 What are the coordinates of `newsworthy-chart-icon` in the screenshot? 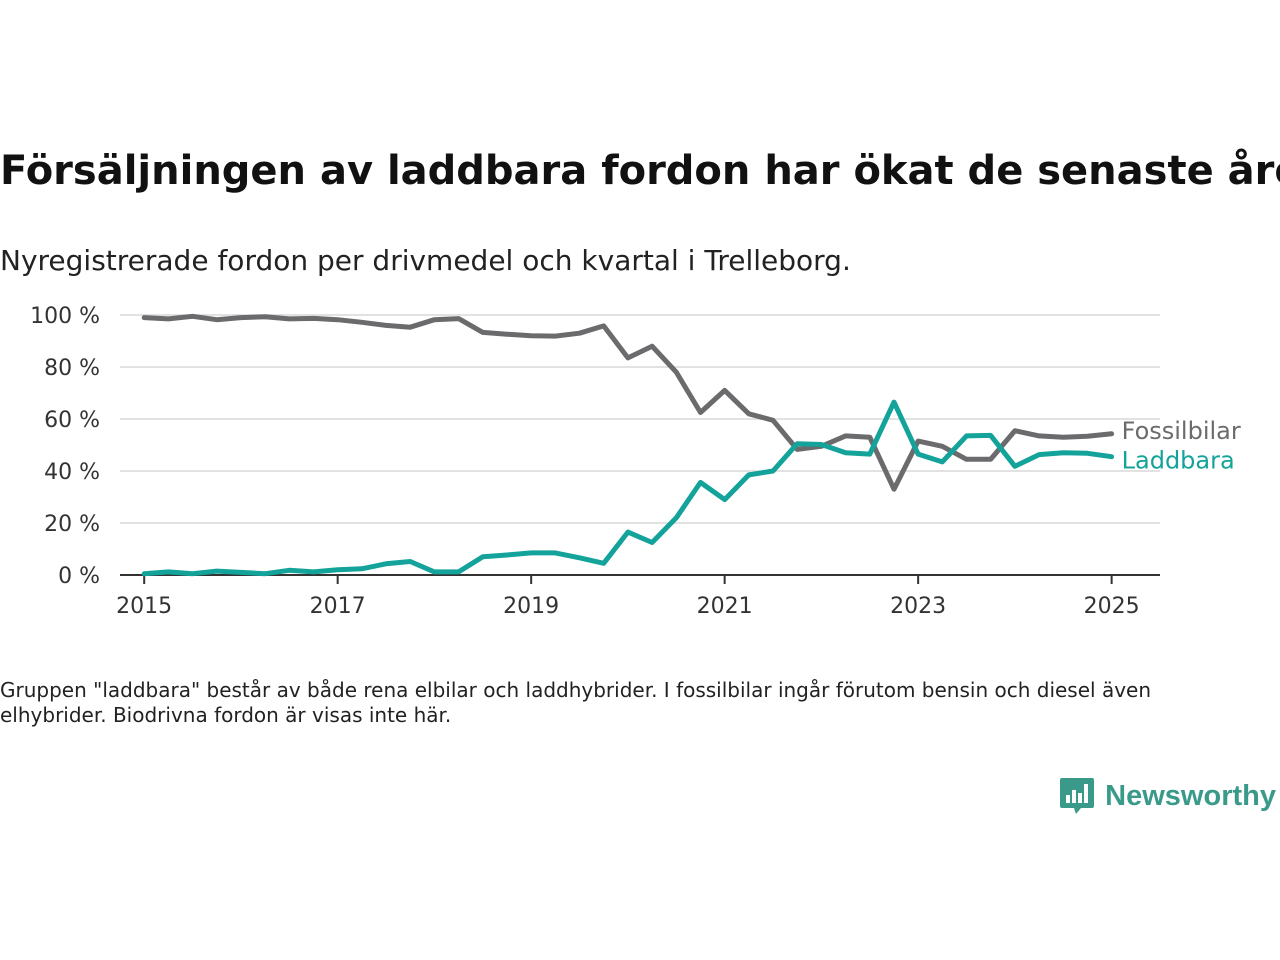 It's located at (1077, 796).